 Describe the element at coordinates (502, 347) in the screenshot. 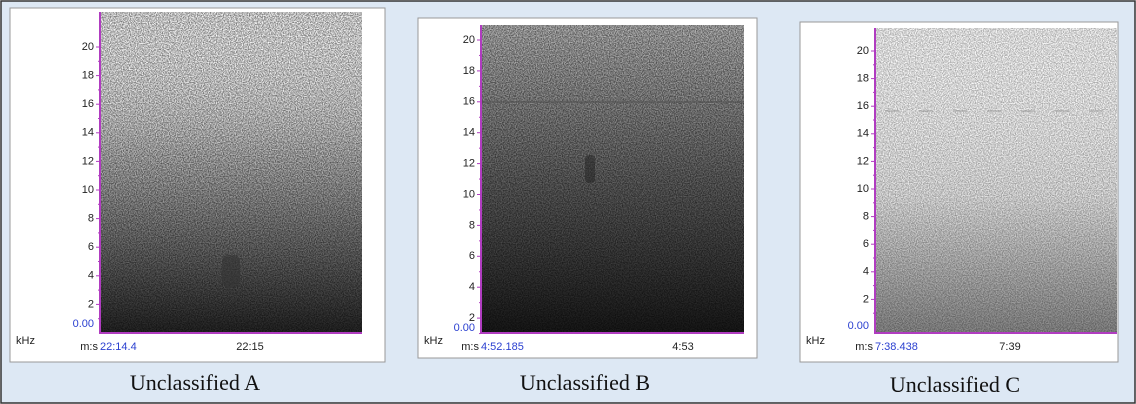

I see `x-start: 4:52.185` at that location.